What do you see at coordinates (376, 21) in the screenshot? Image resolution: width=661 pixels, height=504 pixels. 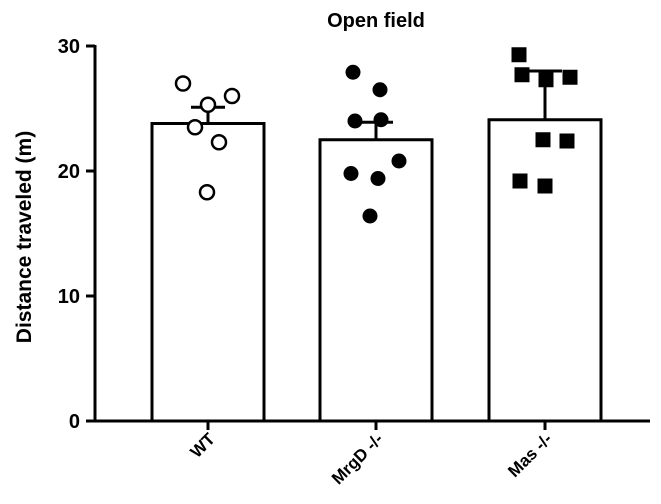 I see `chart-title: Open field` at bounding box center [376, 21].